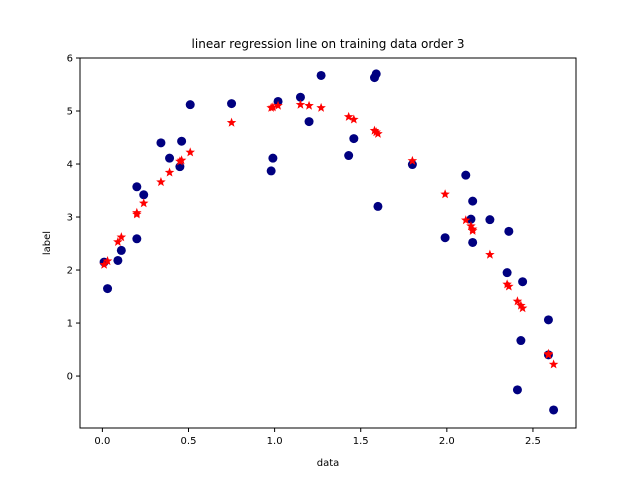  Describe the element at coordinates (70, 324) in the screenshot. I see `y-tick-label: 1` at that location.